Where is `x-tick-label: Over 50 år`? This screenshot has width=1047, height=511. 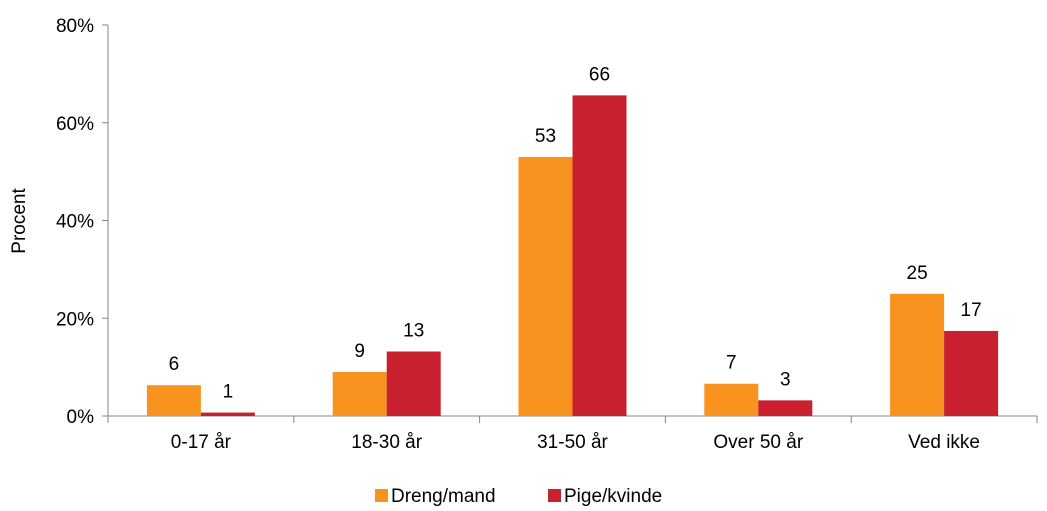 x-tick-label: Over 50 år is located at coordinates (758, 442).